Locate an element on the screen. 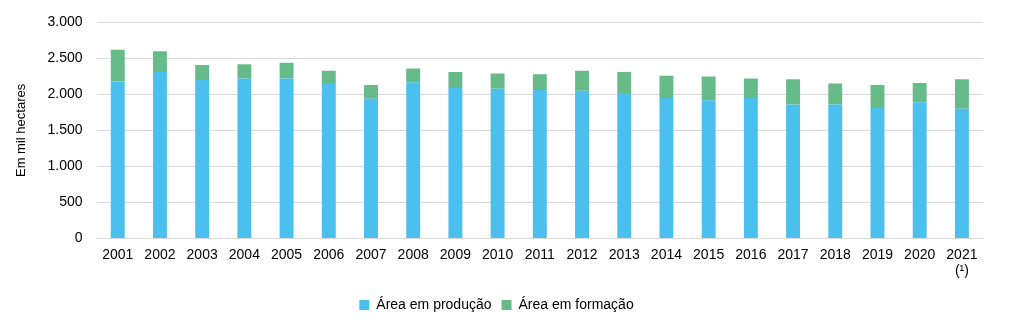 The width and height of the screenshot is (1013, 327). y-tick-label: 0 is located at coordinates (78, 237).